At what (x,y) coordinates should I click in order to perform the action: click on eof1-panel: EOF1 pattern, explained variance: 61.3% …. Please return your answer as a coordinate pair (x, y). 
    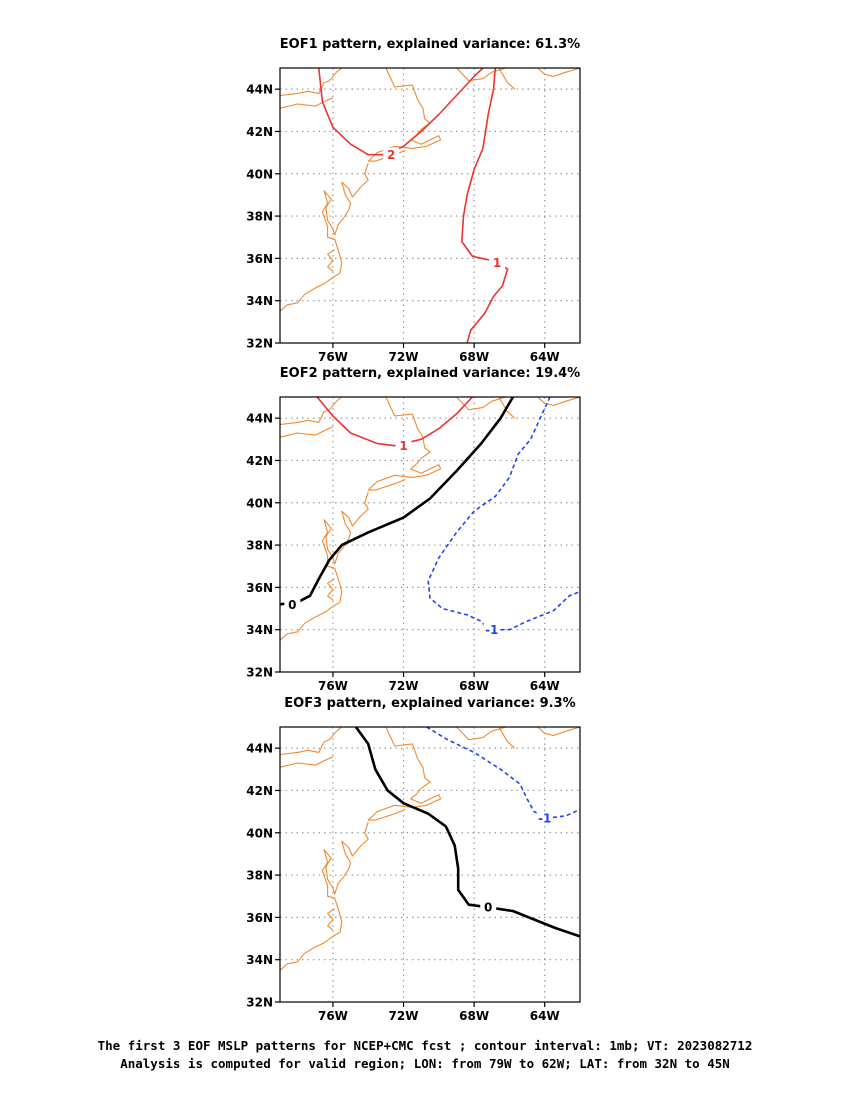
    Looking at the image, I should click on (413, 200).